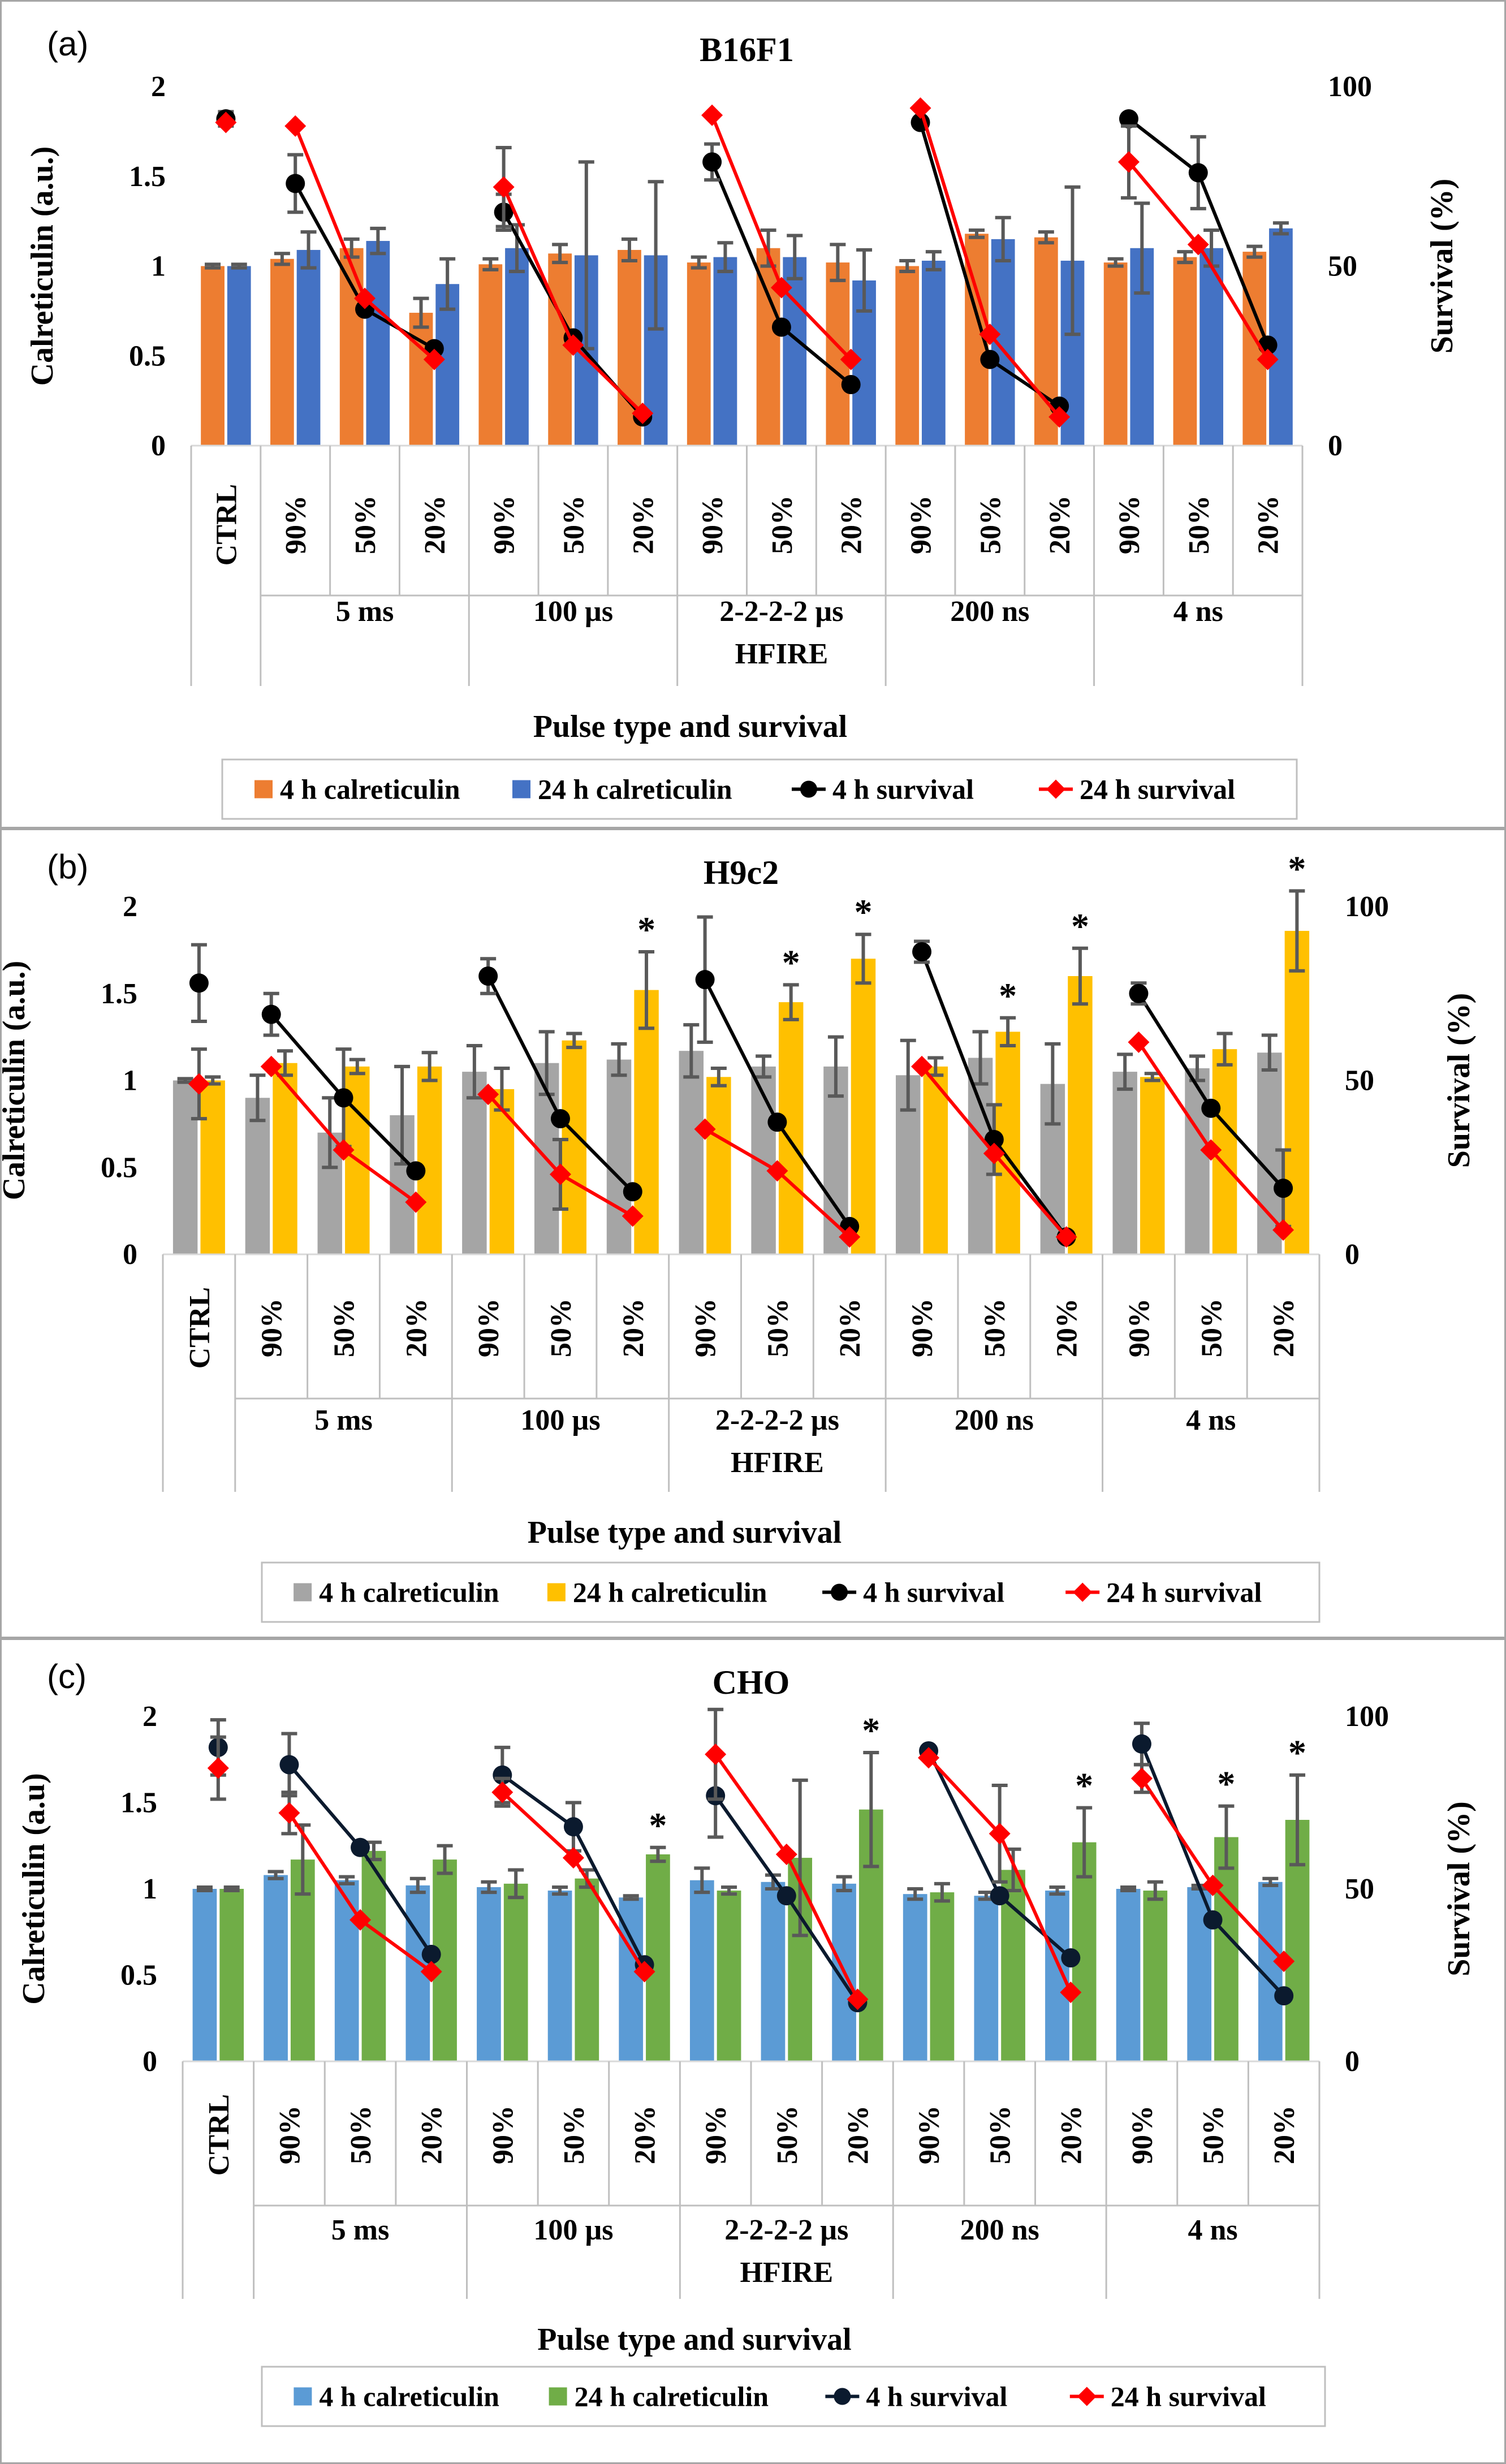  Describe the element at coordinates (158, 446) in the screenshot. I see `y-tick-label: 0` at that location.